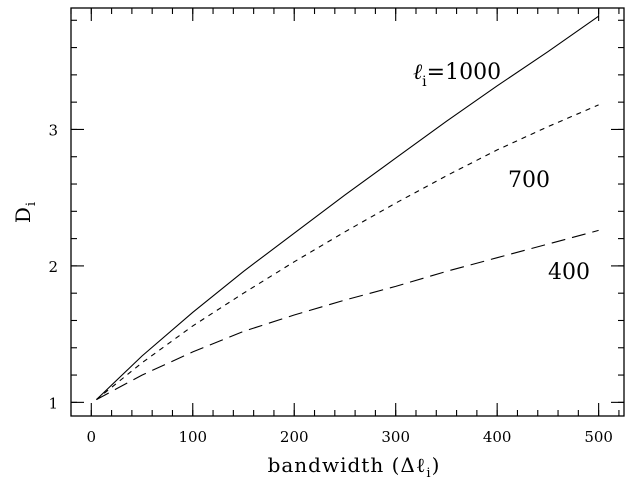 The image size is (631, 478). I want to click on x-axis-title-sub: i, so click(428, 472).